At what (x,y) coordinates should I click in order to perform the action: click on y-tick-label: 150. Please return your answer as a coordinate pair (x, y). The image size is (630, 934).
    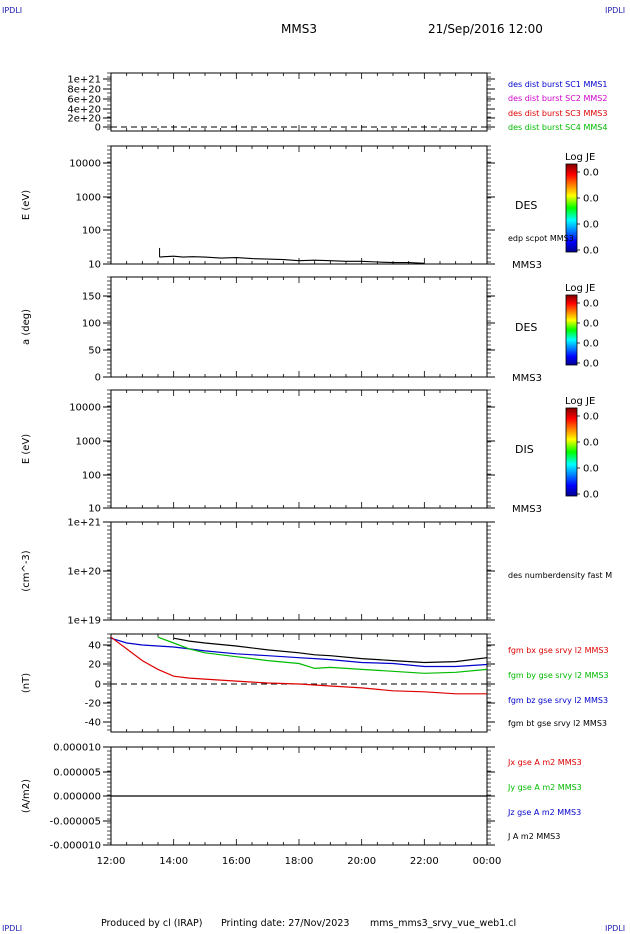
    Looking at the image, I should click on (91, 297).